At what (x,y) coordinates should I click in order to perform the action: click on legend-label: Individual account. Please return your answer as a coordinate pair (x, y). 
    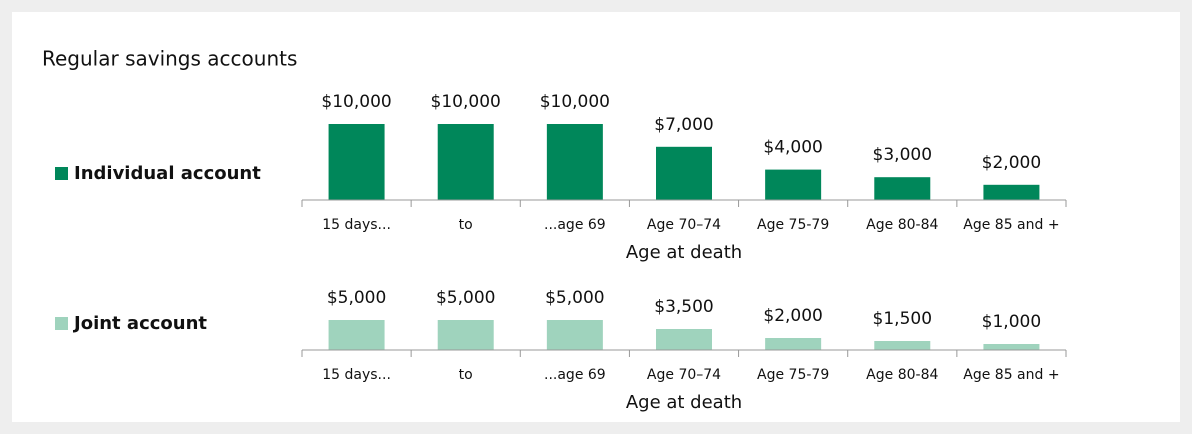
    Looking at the image, I should click on (167, 173).